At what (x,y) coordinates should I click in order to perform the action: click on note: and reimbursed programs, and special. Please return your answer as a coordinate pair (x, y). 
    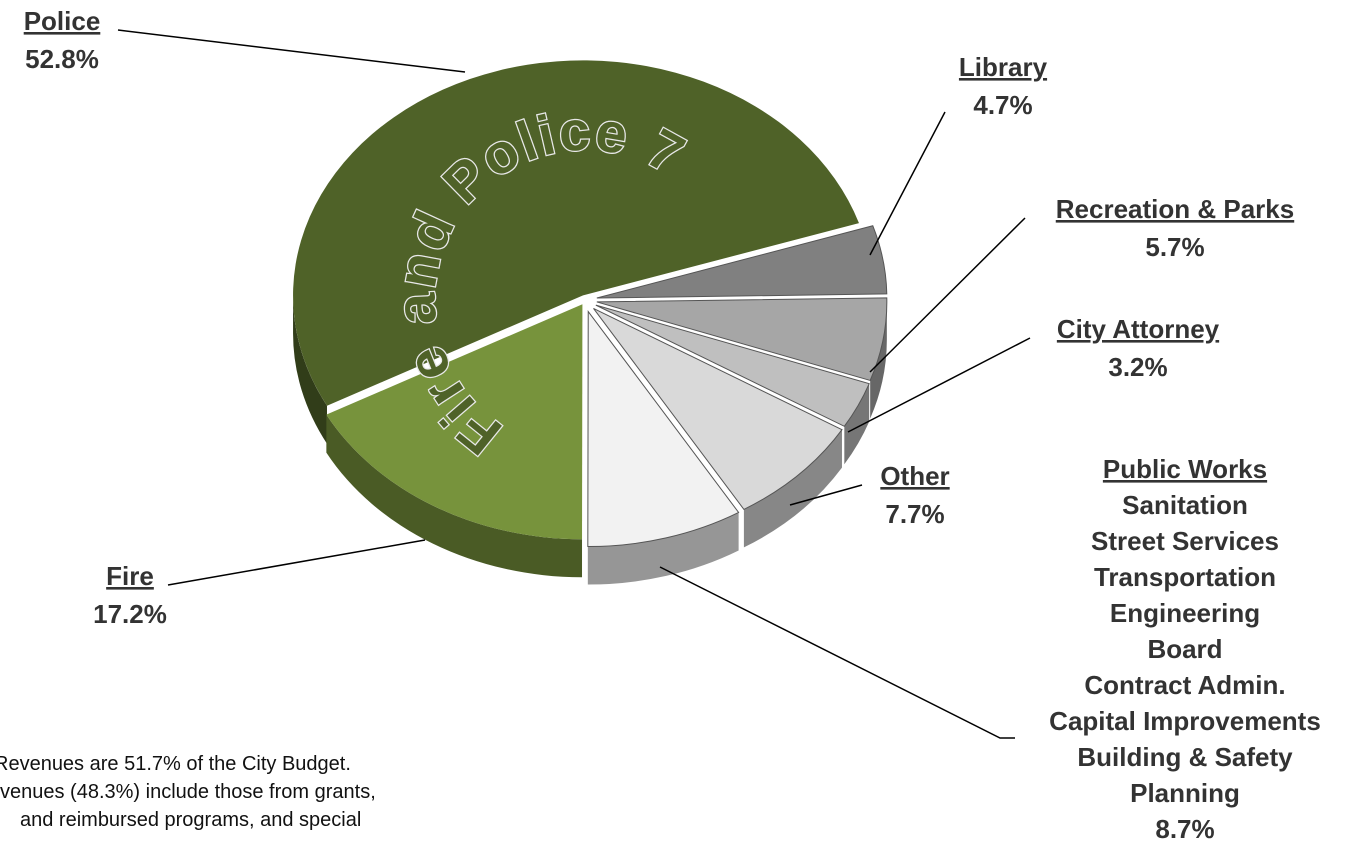
    Looking at the image, I should click on (190, 820).